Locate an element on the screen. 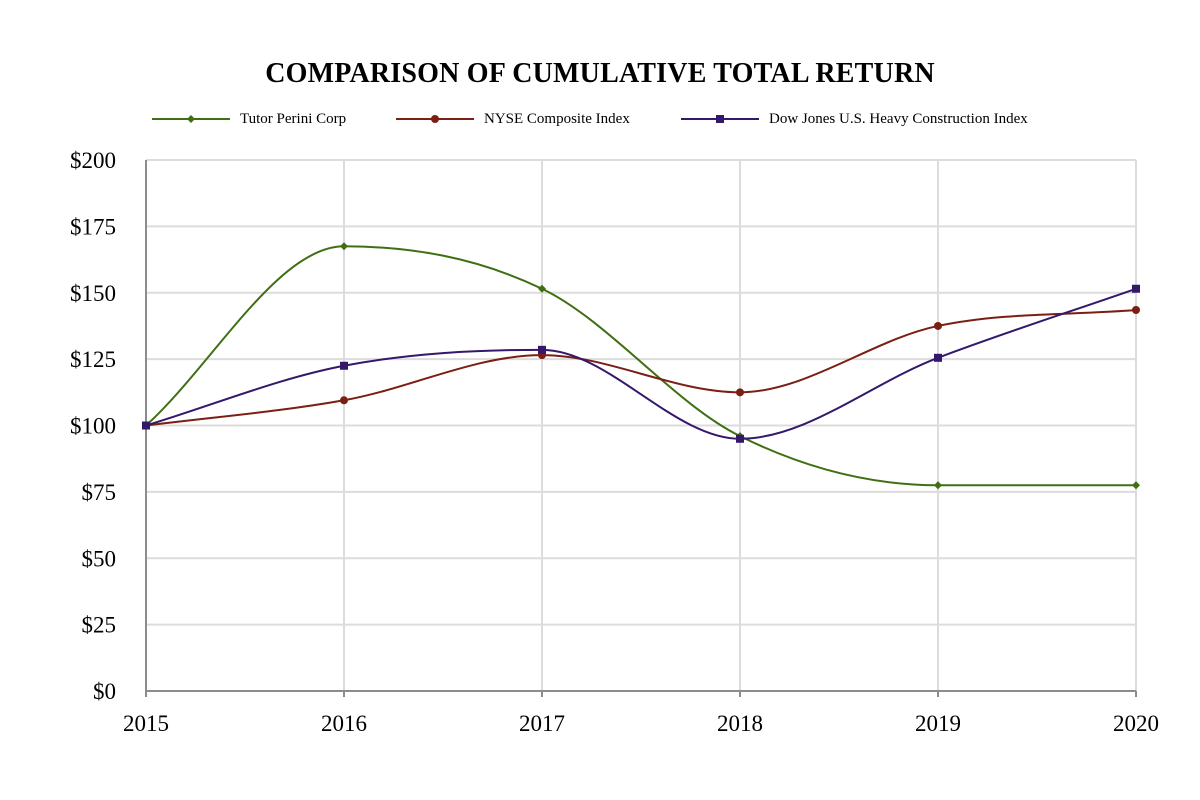 Image resolution: width=1200 pixels, height=800 pixels. data-point-tutor-perini-2016 is located at coordinates (344, 246).